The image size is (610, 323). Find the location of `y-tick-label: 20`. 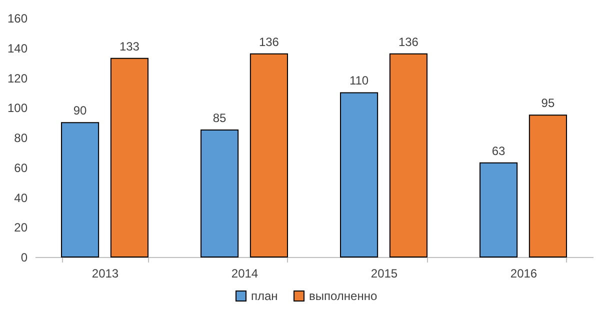

y-tick-label: 20 is located at coordinates (21, 227).